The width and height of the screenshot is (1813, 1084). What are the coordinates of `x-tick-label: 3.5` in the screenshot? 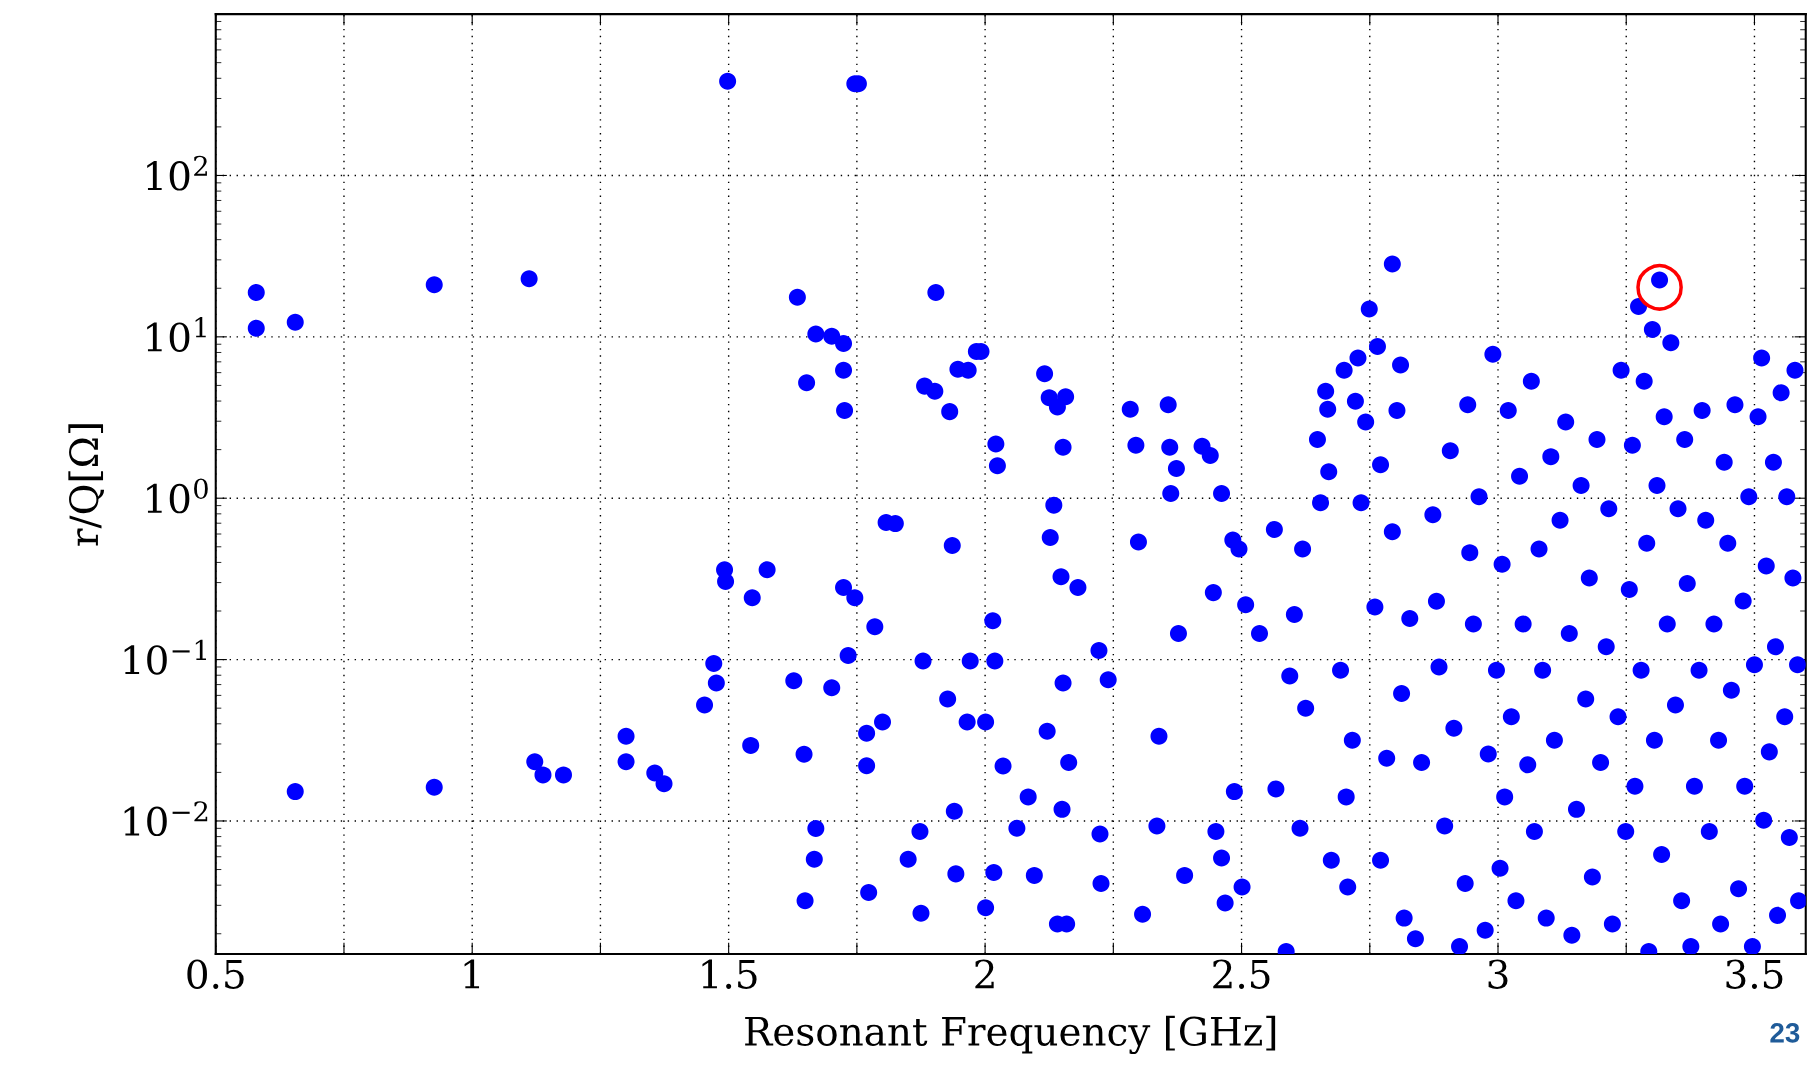 It's located at (1754, 974).